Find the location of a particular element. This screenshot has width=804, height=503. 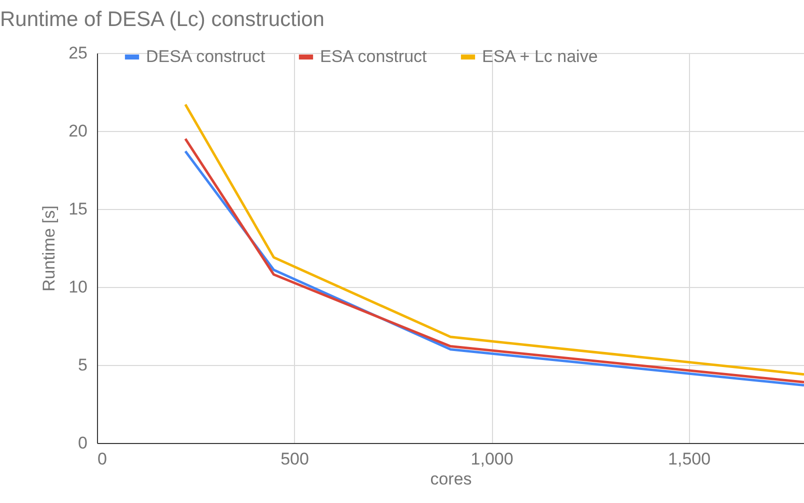

x-tick-label: 1,000 is located at coordinates (492, 459).